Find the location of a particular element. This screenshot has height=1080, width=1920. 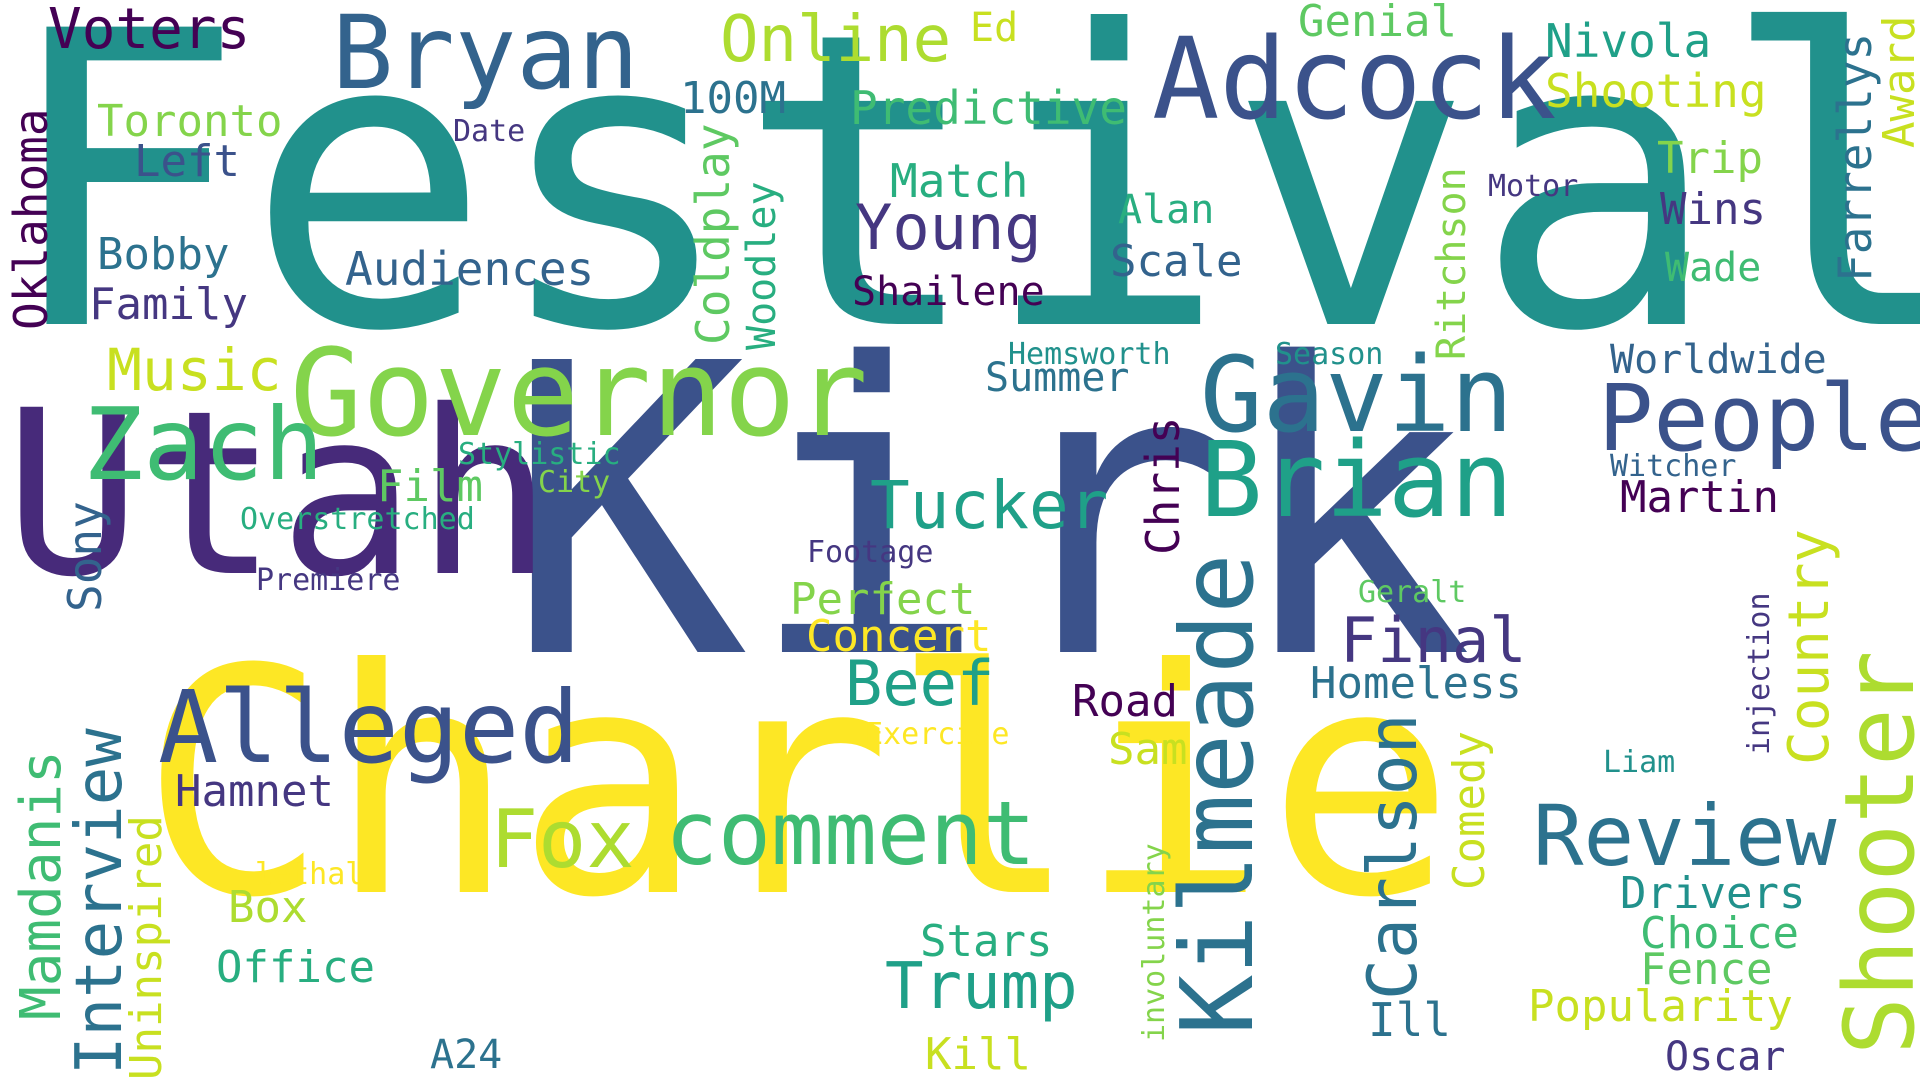

word-popularity: Popularity is located at coordinates (1660, 1006).